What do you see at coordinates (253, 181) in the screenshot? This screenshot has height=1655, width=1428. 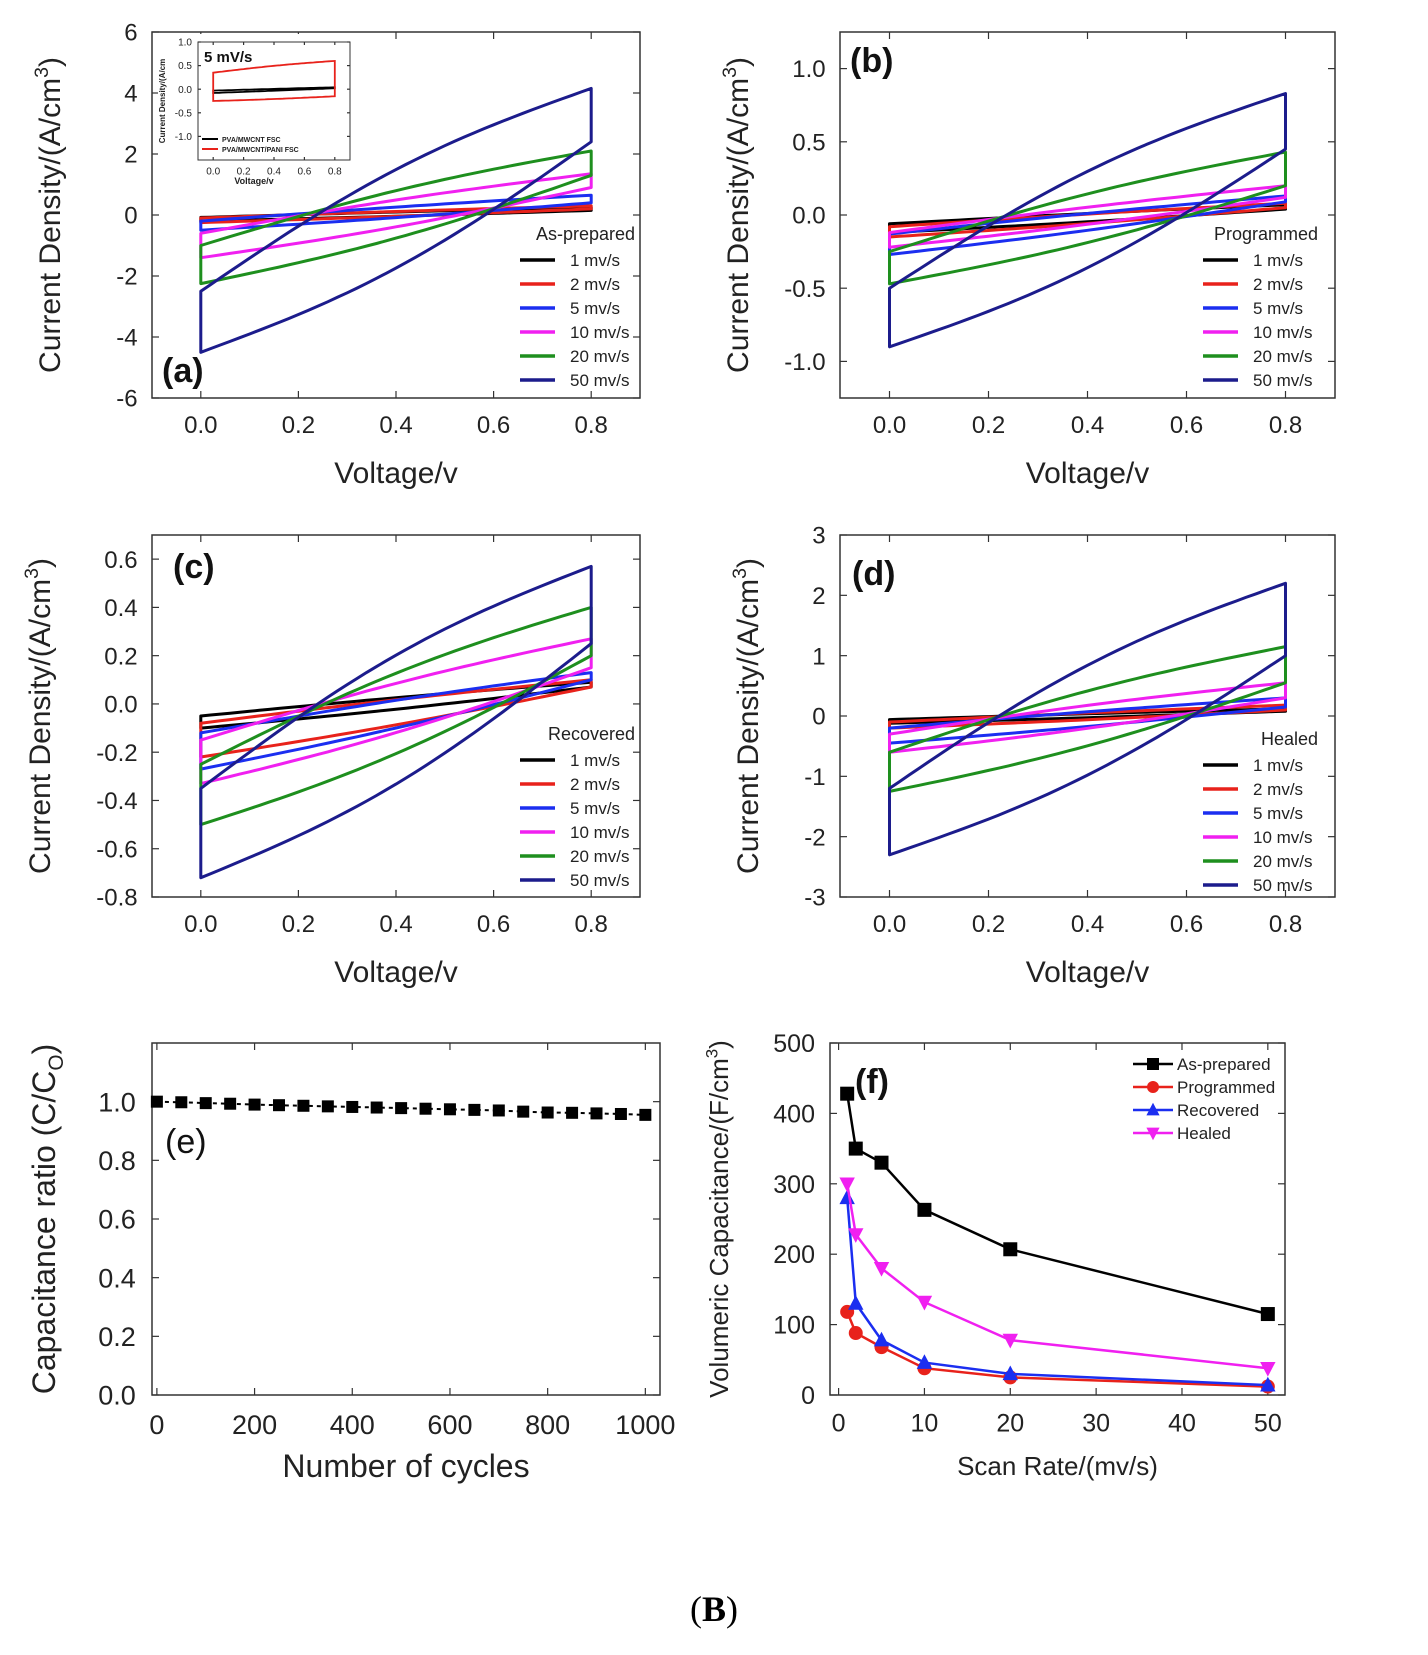 I see `inset-x-axis-label: Voltage/v` at bounding box center [253, 181].